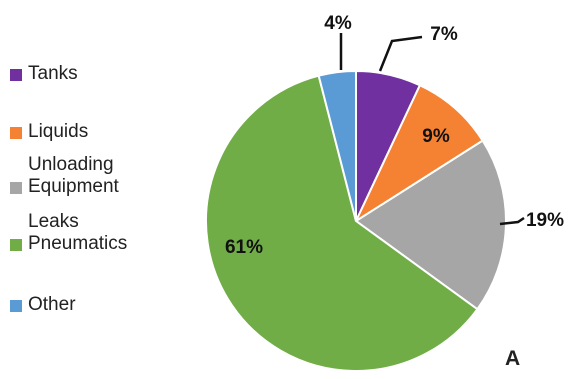  Describe the element at coordinates (58, 131) in the screenshot. I see `legend-label-liquids: Liquids` at that location.